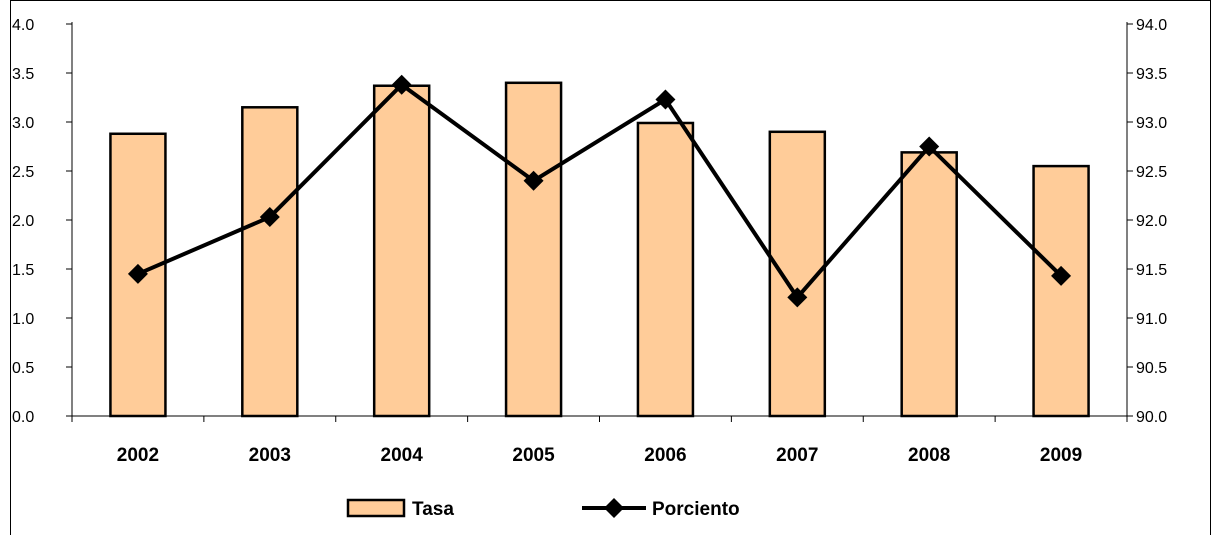 The image size is (1211, 535). Describe the element at coordinates (533, 249) in the screenshot. I see `bar-2005` at that location.